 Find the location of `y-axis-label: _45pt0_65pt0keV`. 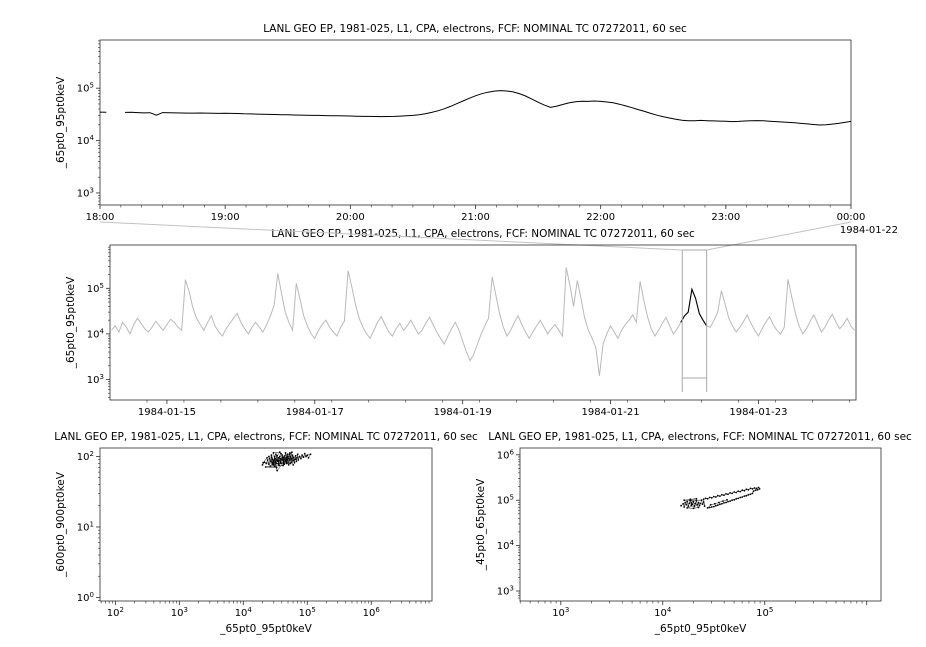

y-axis-label: _45pt0_65pt0keV is located at coordinates (481, 524).